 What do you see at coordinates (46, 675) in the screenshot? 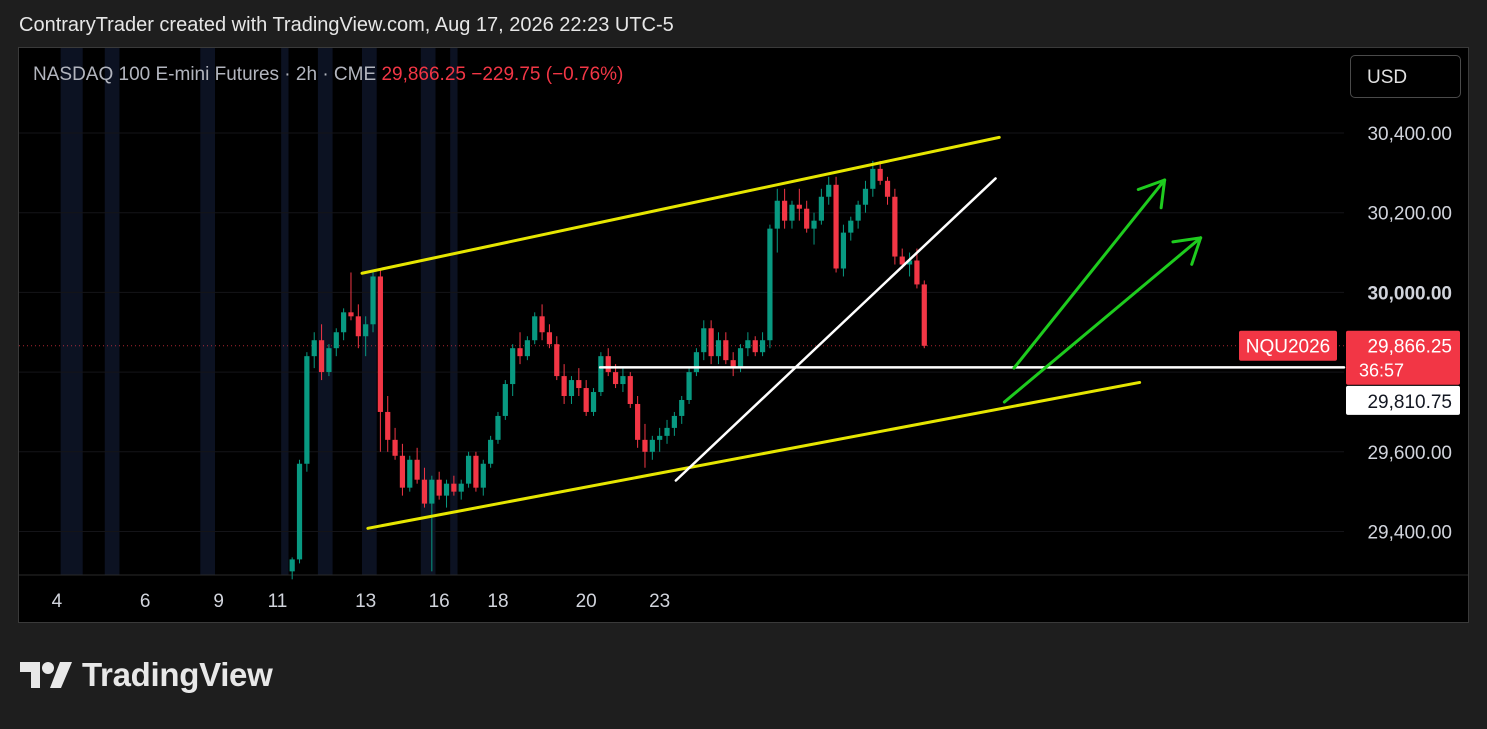
I see `tradingview-logo-icon` at bounding box center [46, 675].